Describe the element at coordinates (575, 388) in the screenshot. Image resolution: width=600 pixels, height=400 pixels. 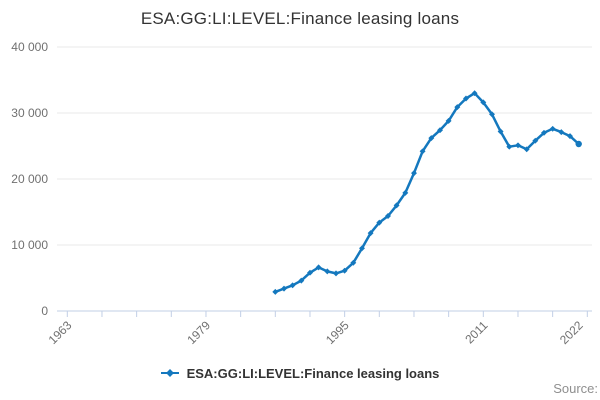
I see `source-label: Source:` at that location.